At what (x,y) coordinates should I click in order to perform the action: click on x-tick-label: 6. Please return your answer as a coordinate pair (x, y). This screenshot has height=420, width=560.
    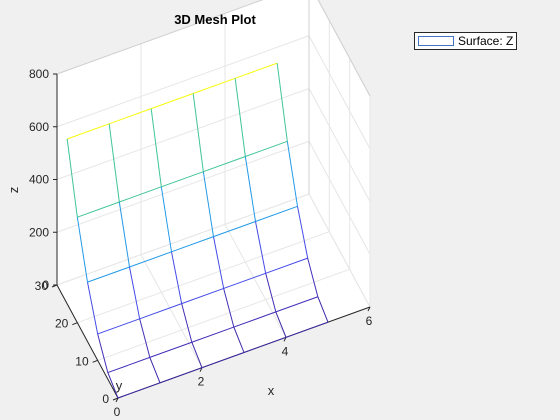
    Looking at the image, I should click on (369, 321).